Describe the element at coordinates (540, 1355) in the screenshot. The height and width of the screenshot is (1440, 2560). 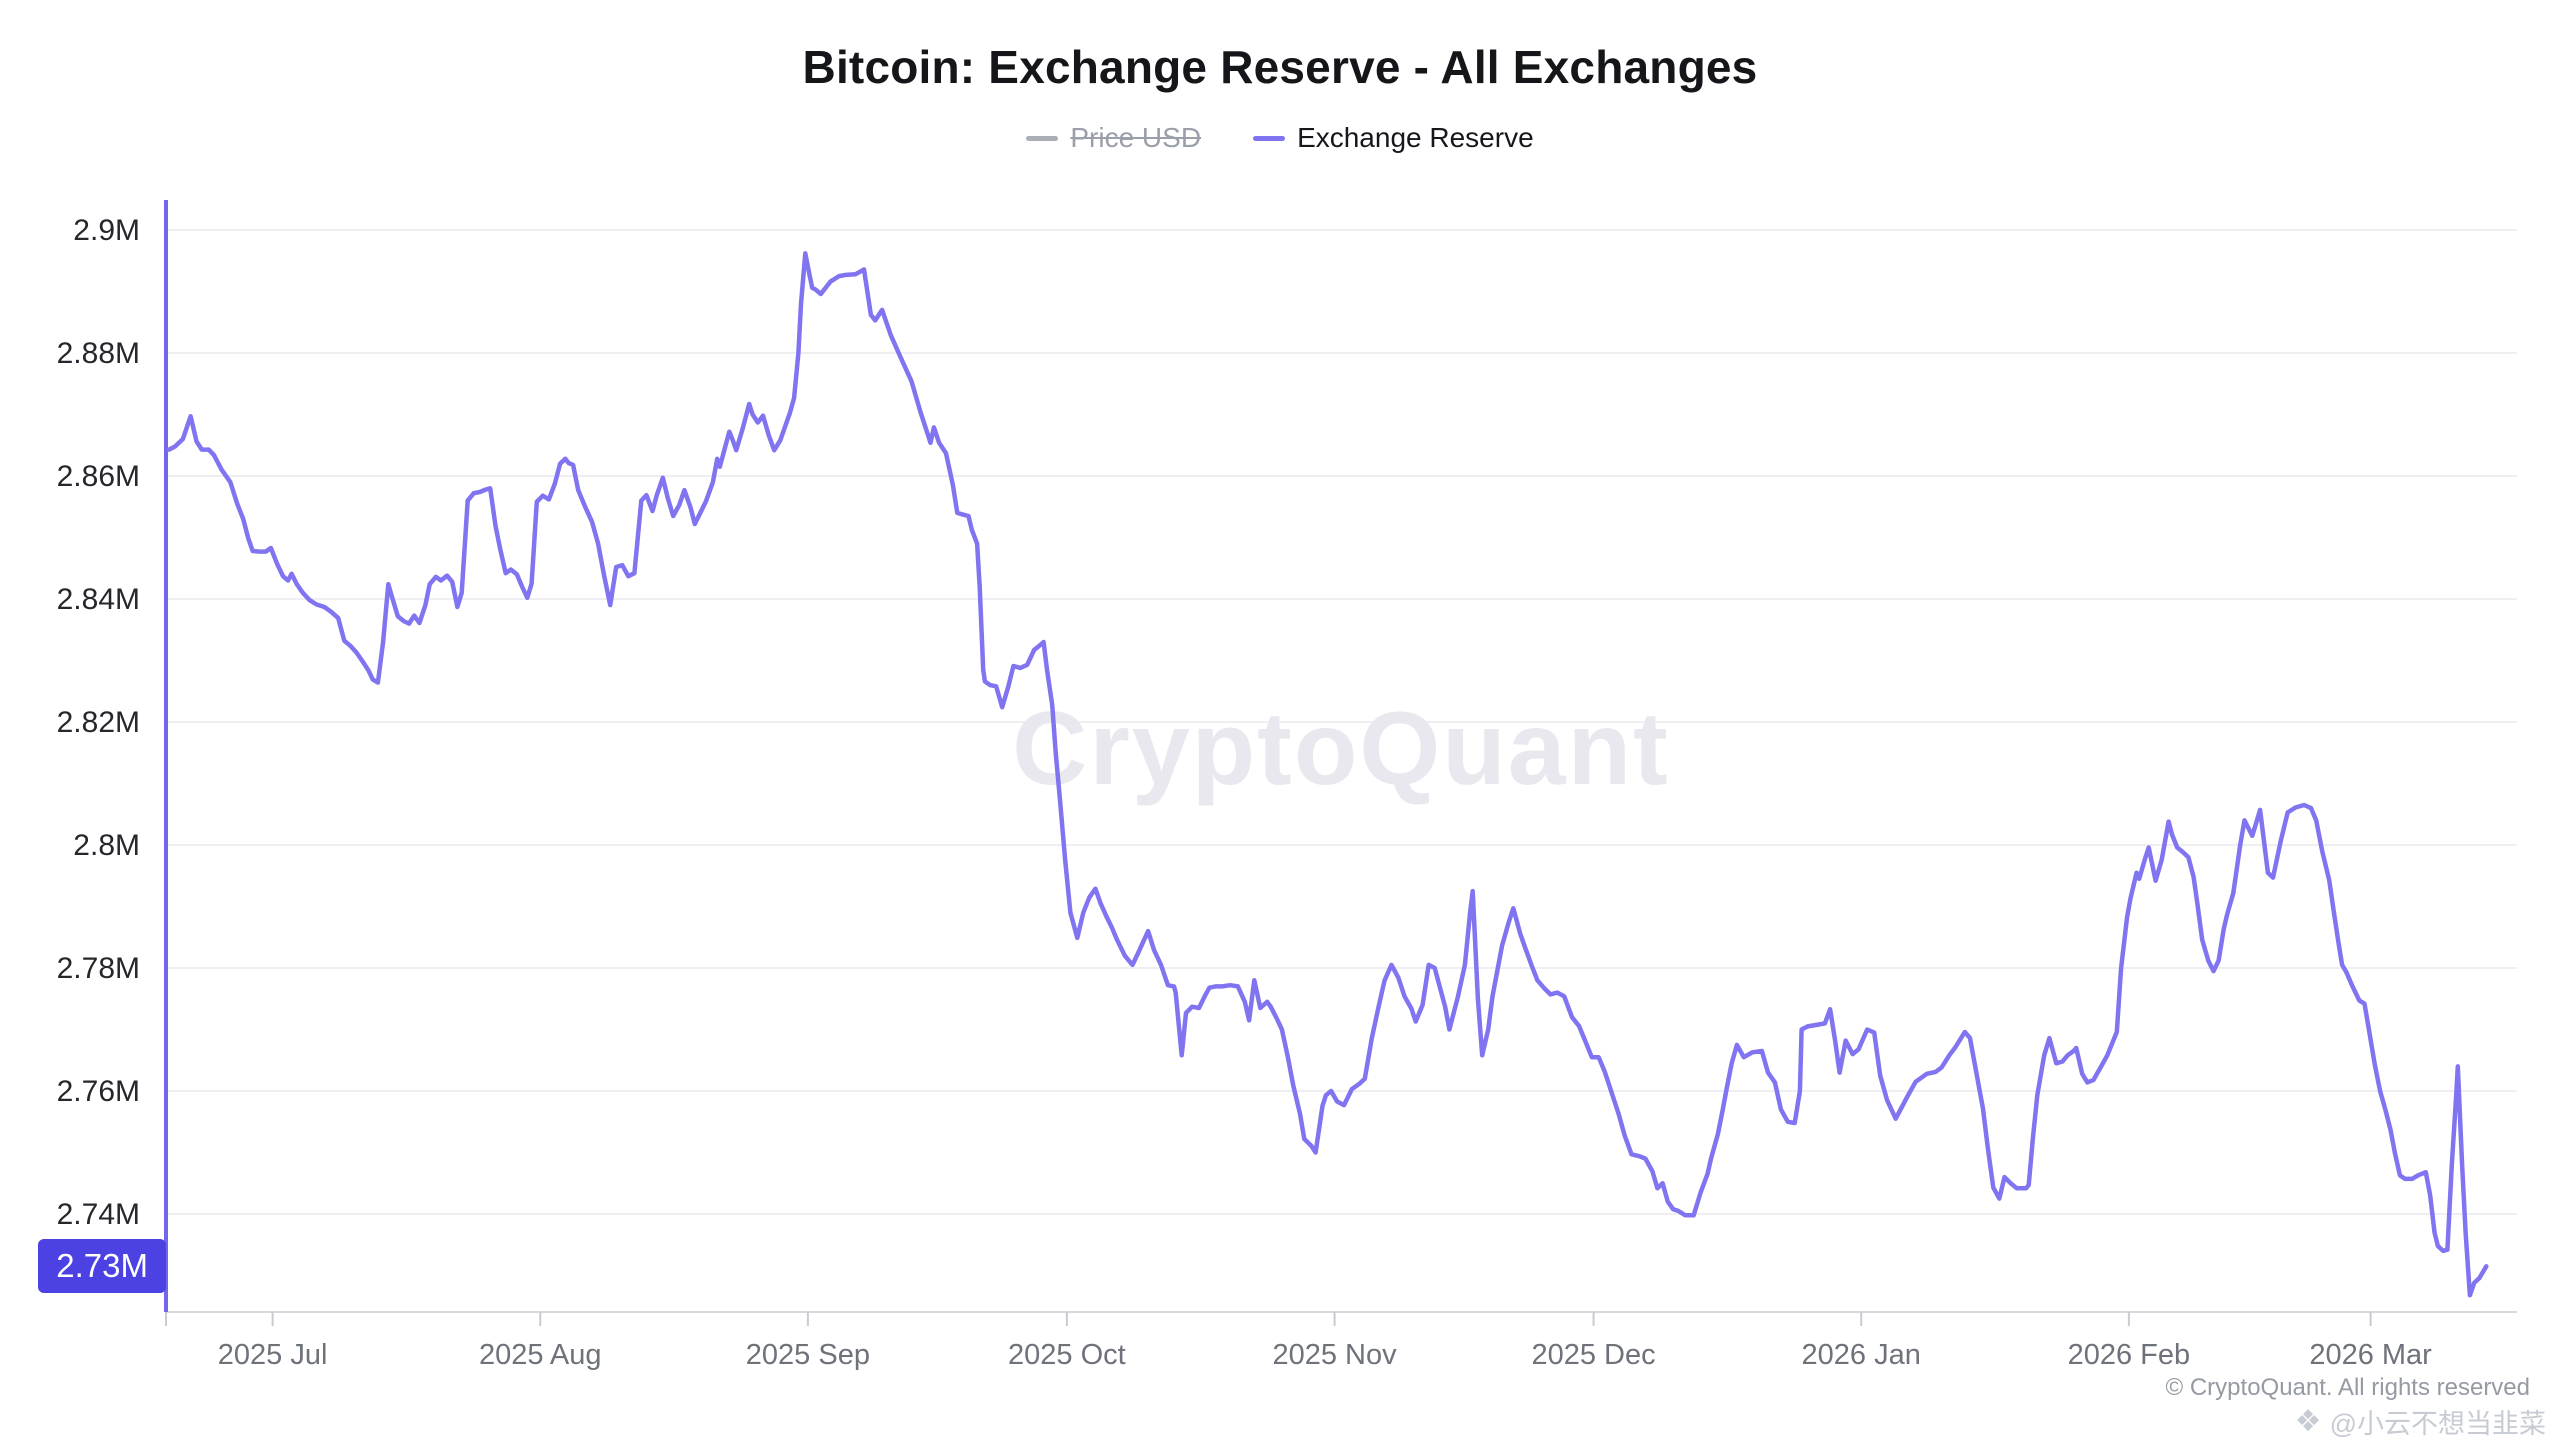
I see `x-axis-label: 2025 Aug` at that location.